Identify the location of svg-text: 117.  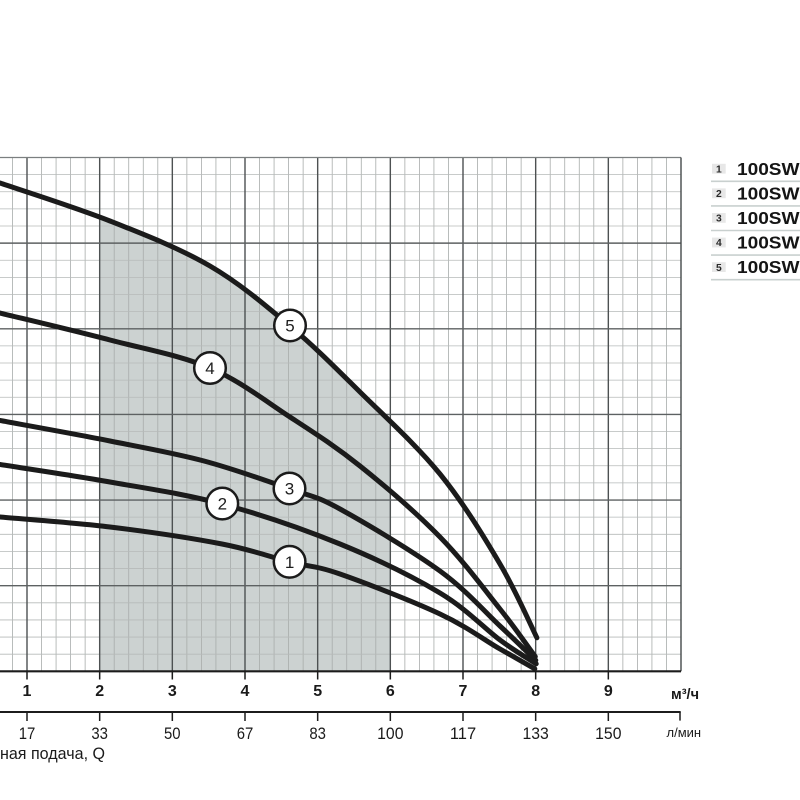
(463, 733).